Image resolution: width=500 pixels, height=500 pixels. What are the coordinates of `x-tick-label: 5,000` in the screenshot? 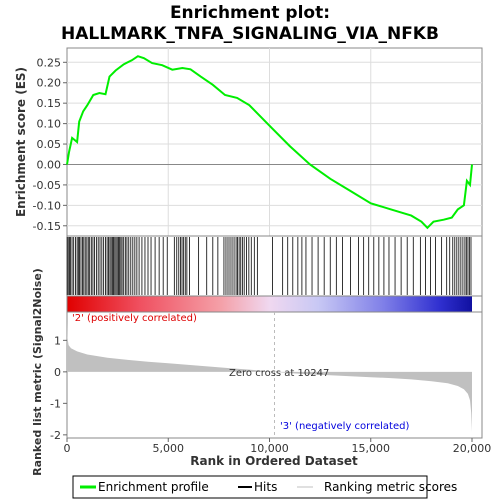 It's located at (169, 448).